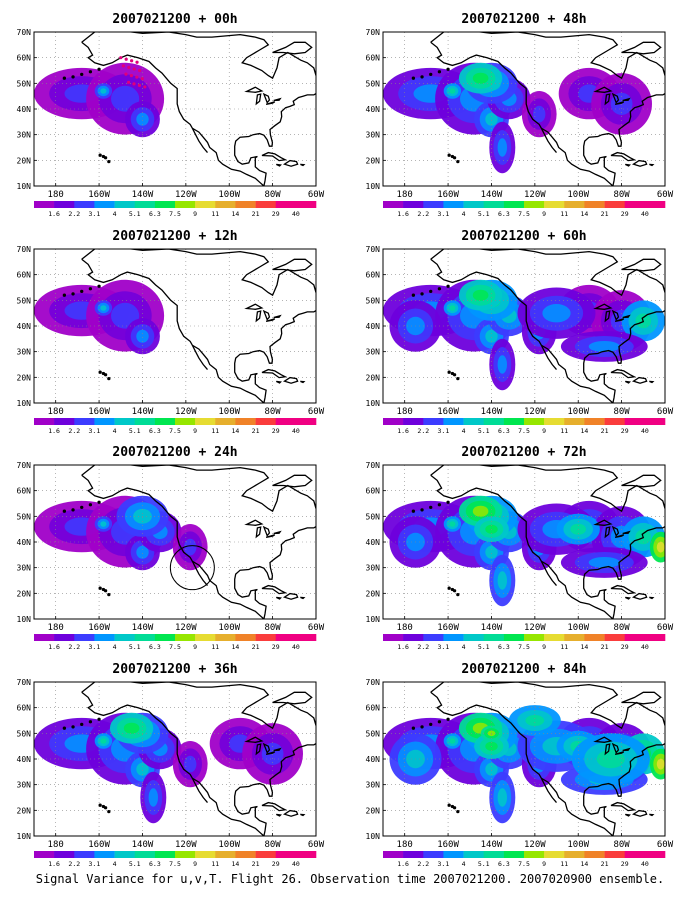  What do you see at coordinates (584, 214) in the screenshot?
I see `colorbar-label: 14` at bounding box center [584, 214].